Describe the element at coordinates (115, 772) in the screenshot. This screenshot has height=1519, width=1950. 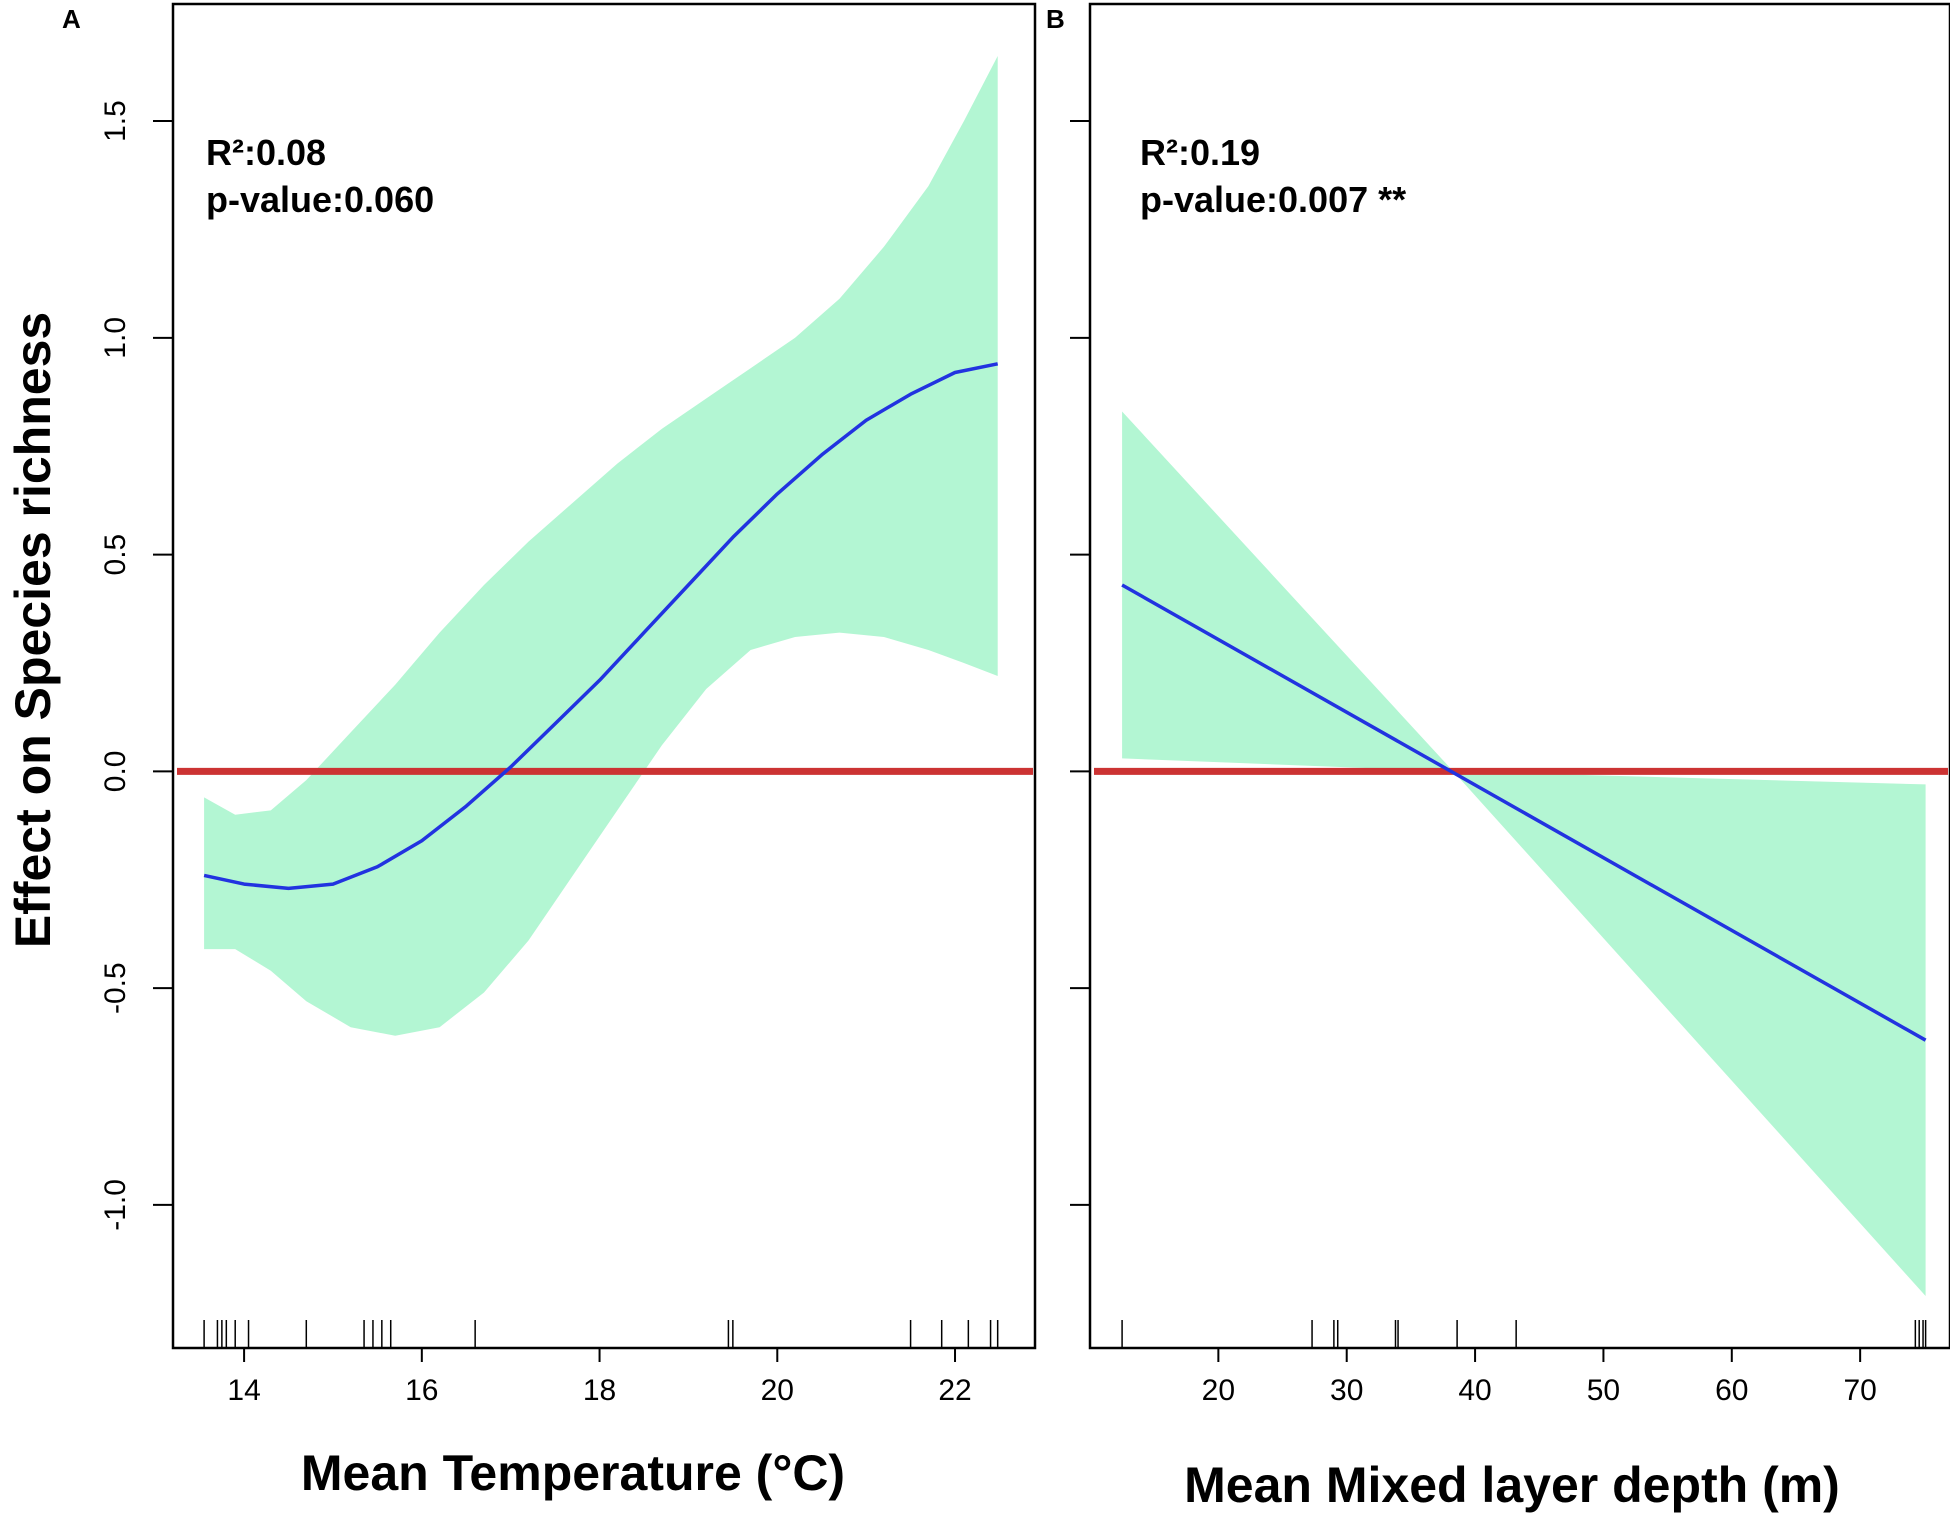
I see `panel-a-y-tick-label: 0.0` at that location.